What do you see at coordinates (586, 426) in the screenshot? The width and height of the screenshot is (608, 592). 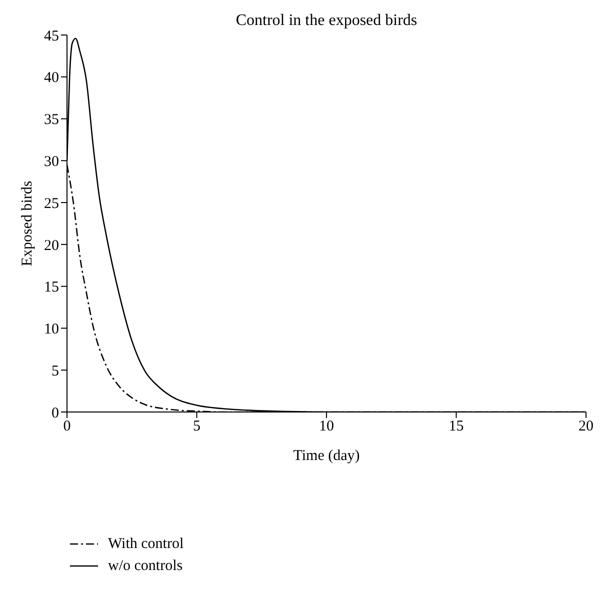 I see `x-tick-label: 20` at bounding box center [586, 426].